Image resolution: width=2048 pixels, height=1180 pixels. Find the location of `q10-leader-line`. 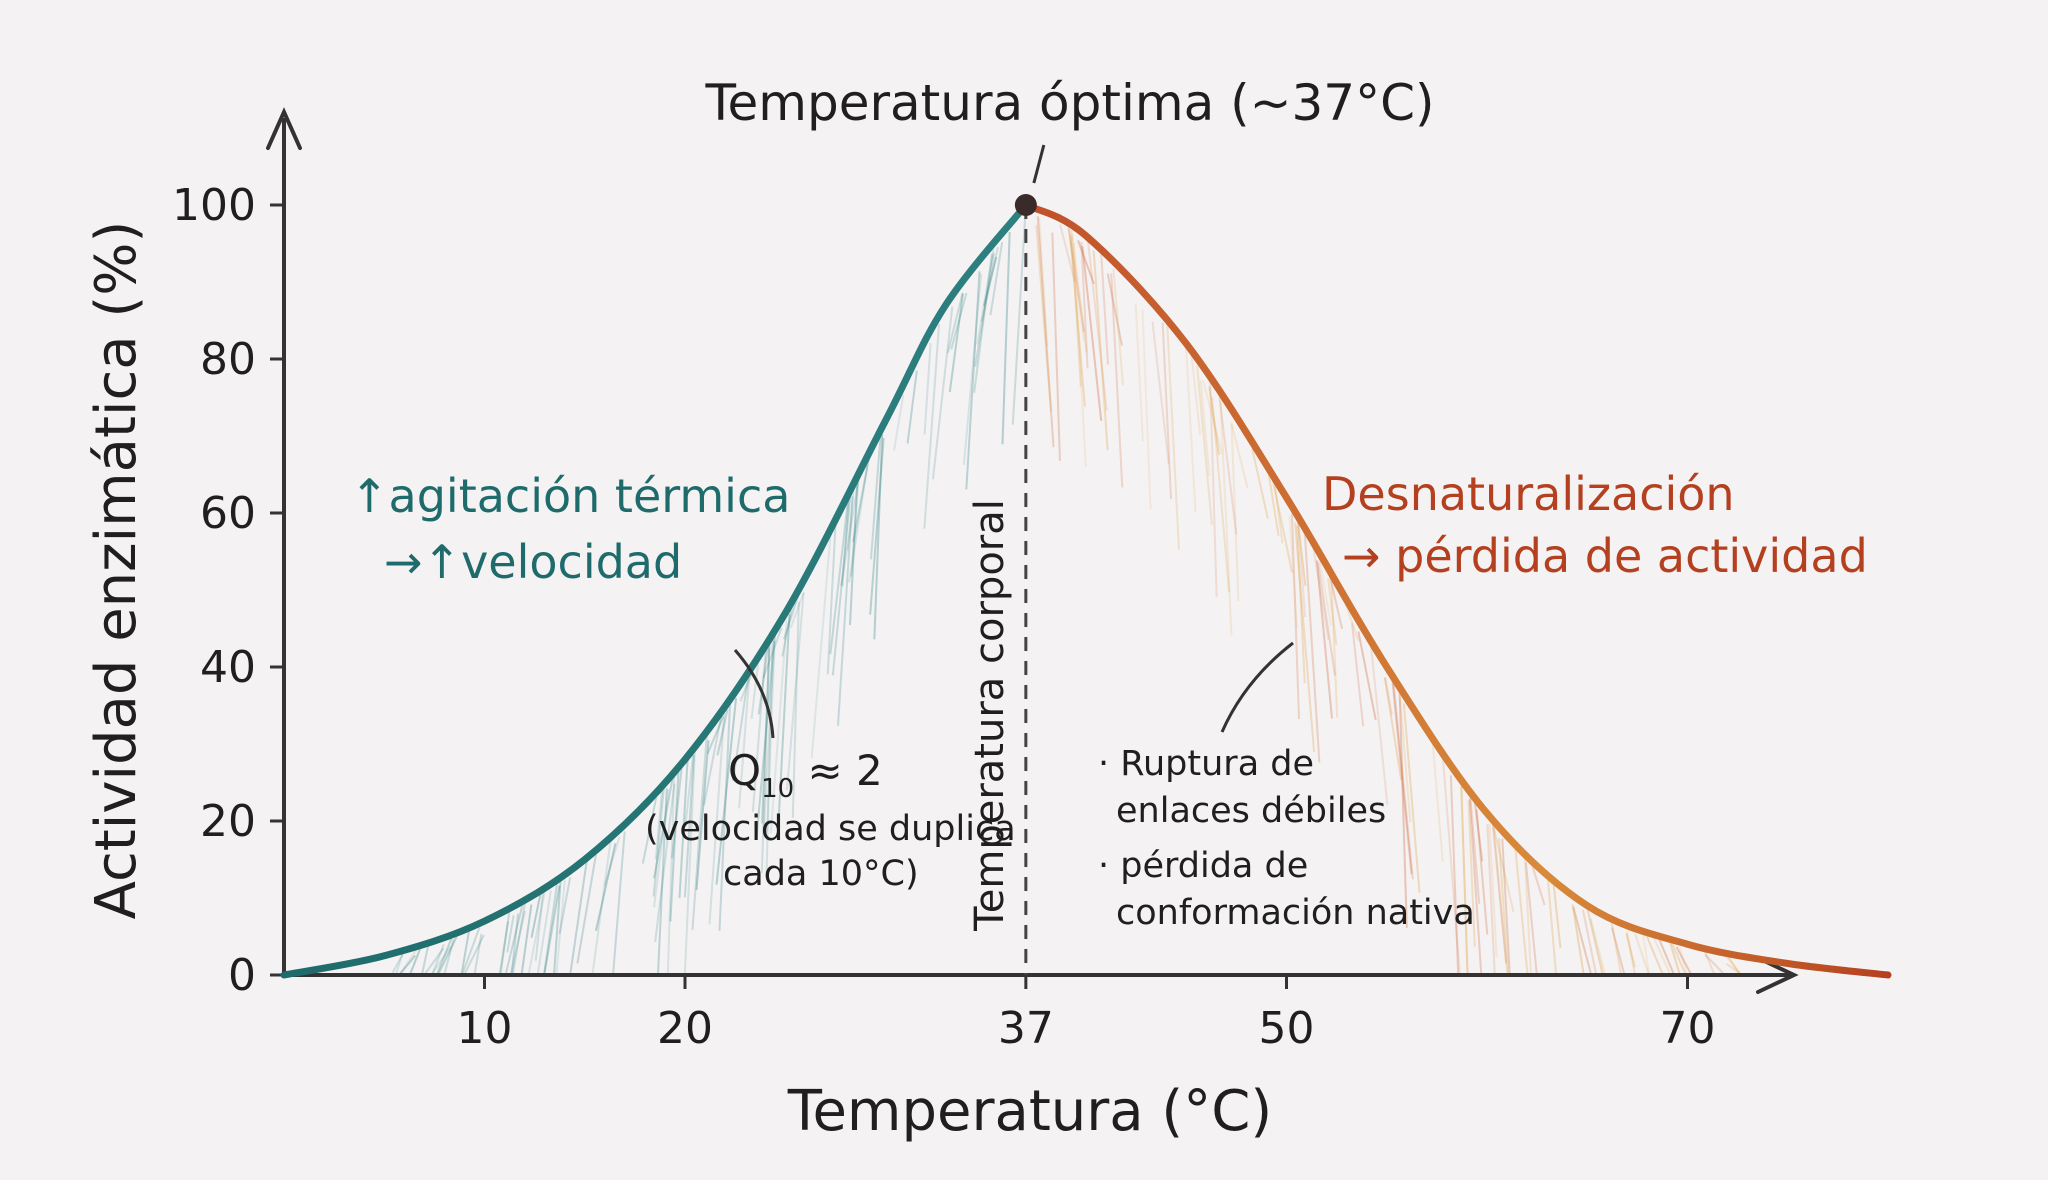

q10-leader-line is located at coordinates (754, 694).